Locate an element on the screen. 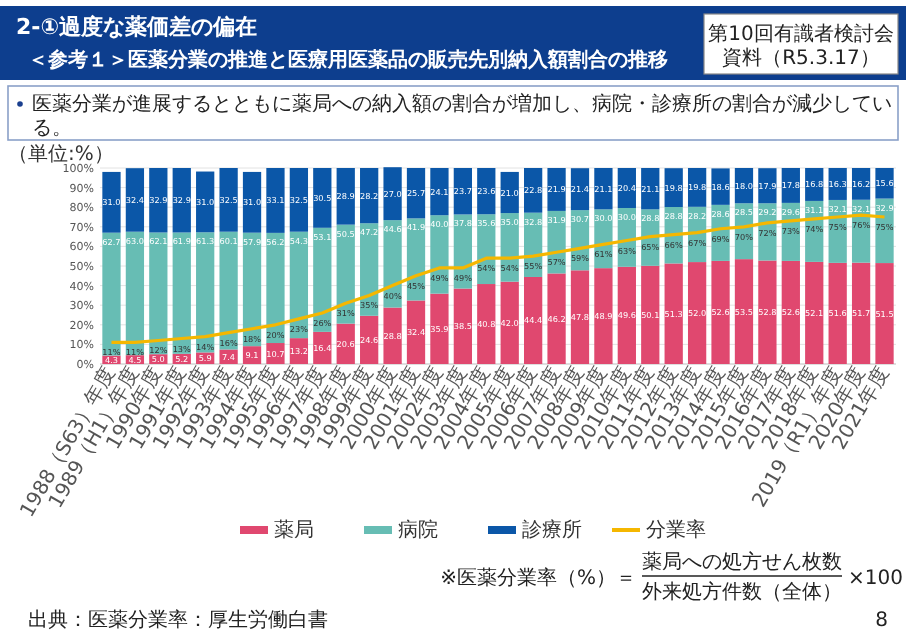 This screenshot has height=640, width=906. source-note: 出典：医薬分業率：厚生労働白書 is located at coordinates (178, 620).